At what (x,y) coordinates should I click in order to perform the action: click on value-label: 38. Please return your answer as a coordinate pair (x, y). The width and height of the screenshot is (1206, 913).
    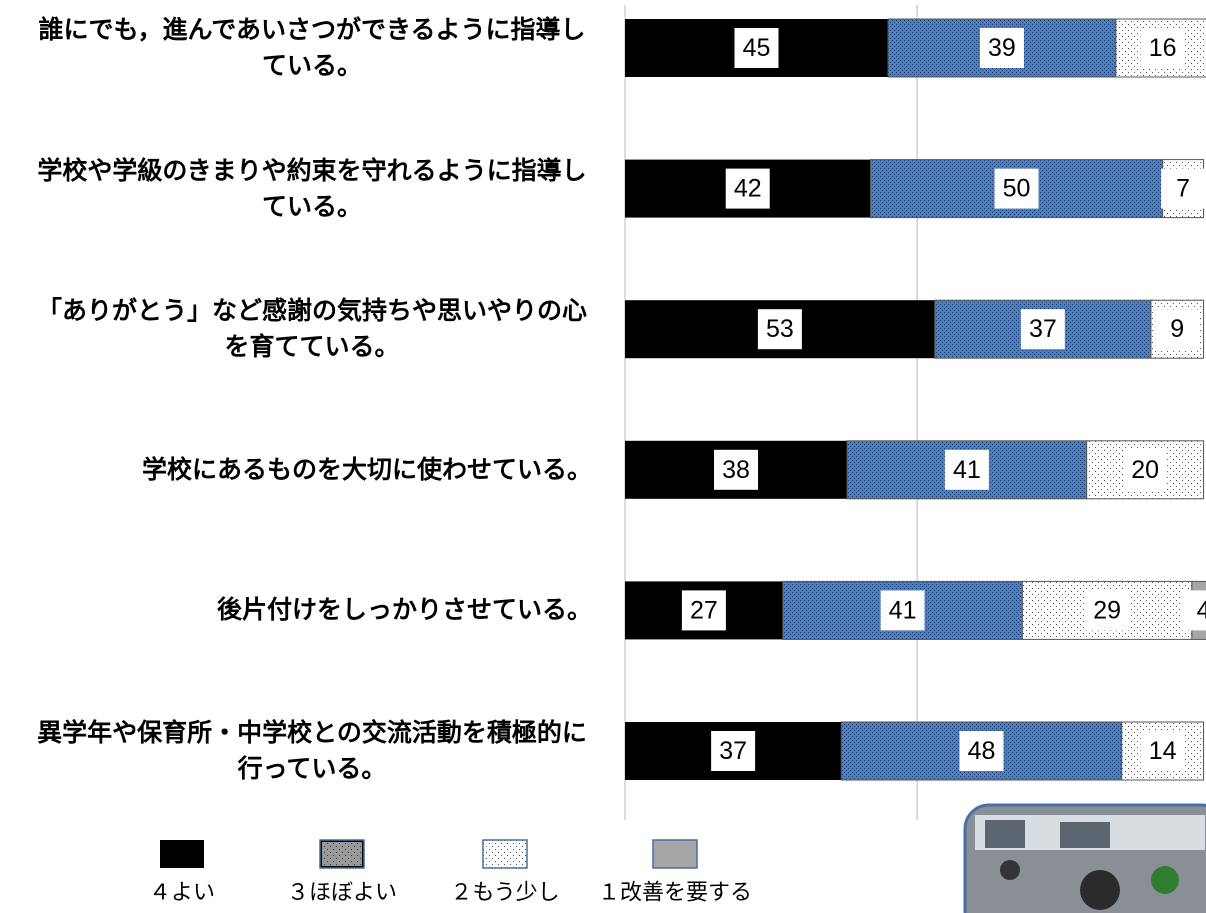
    Looking at the image, I should click on (736, 470).